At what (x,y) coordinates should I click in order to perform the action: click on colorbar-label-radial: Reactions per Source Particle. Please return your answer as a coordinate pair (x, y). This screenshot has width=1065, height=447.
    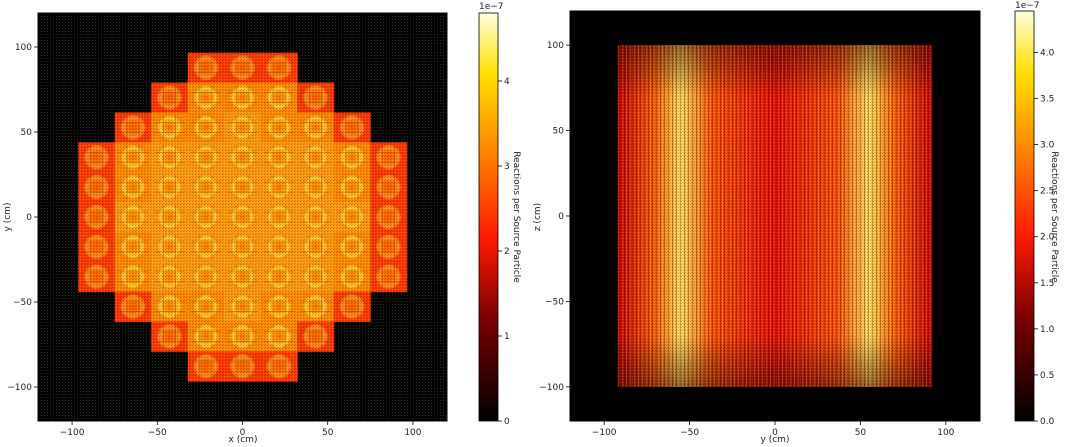
    Looking at the image, I should click on (516, 217).